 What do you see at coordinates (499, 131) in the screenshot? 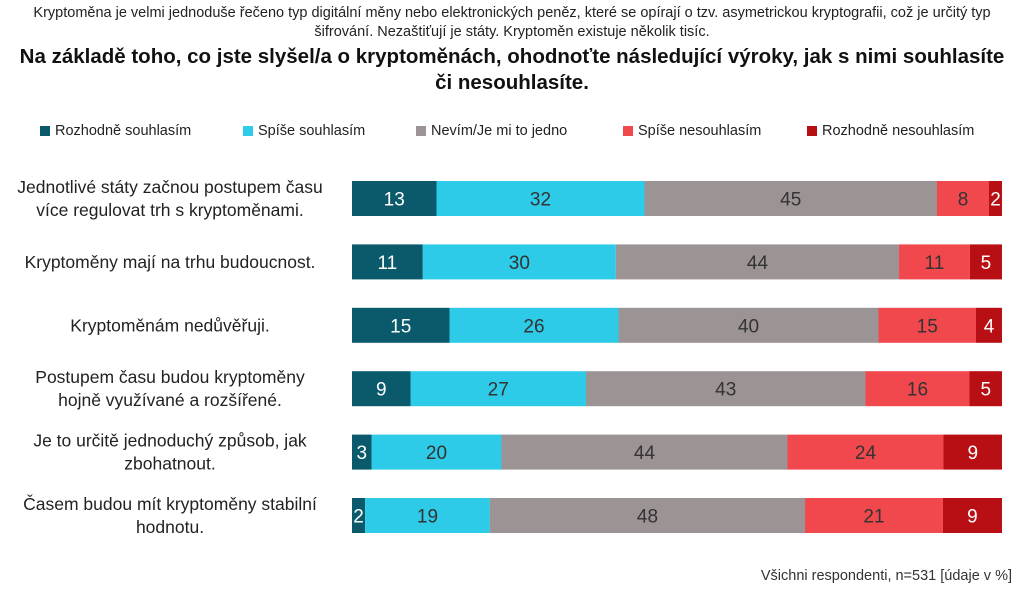
I see `legend-label: Nevím/Je mi to jedno` at bounding box center [499, 131].